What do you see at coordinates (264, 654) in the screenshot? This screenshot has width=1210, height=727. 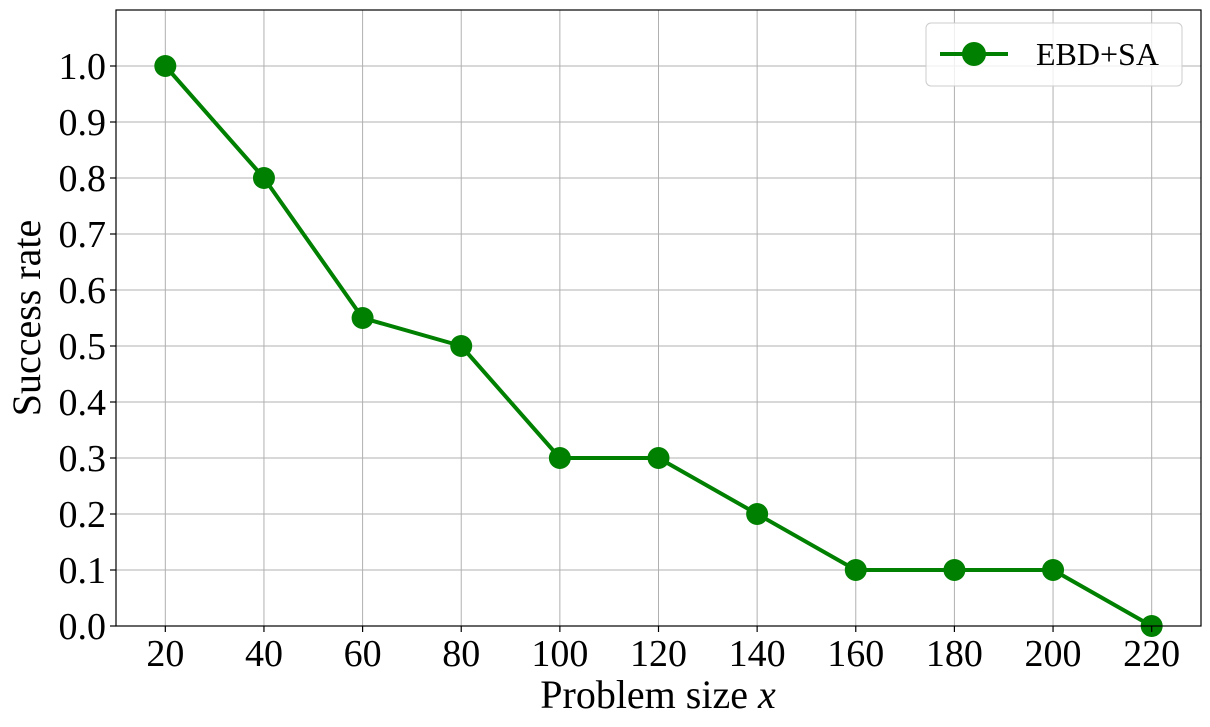 I see `x-tick-label: 40` at bounding box center [264, 654].